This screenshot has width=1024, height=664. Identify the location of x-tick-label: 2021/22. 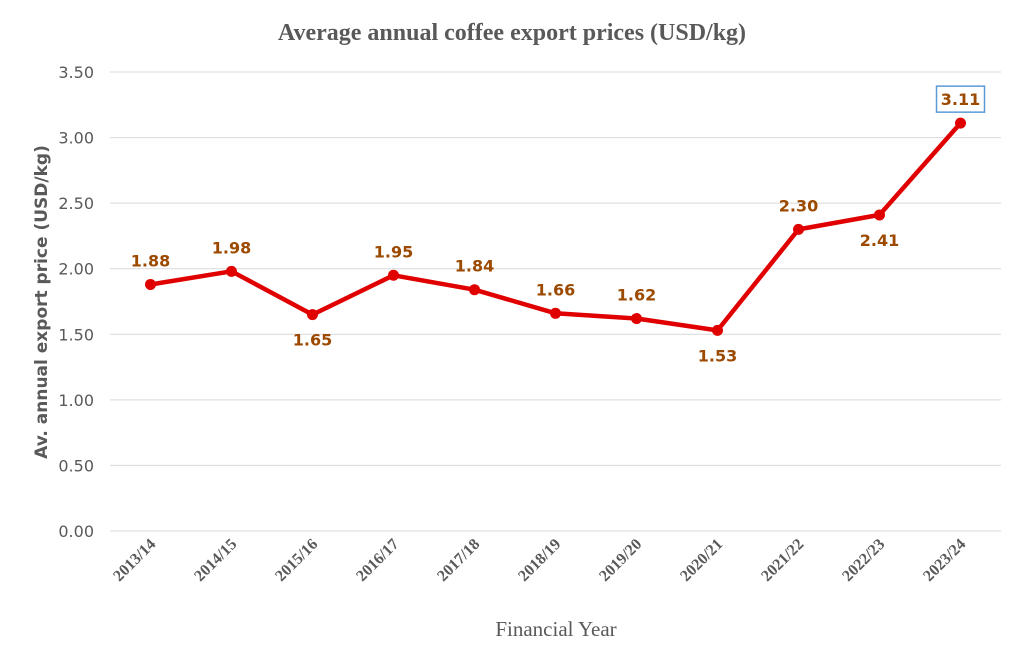
(782, 560).